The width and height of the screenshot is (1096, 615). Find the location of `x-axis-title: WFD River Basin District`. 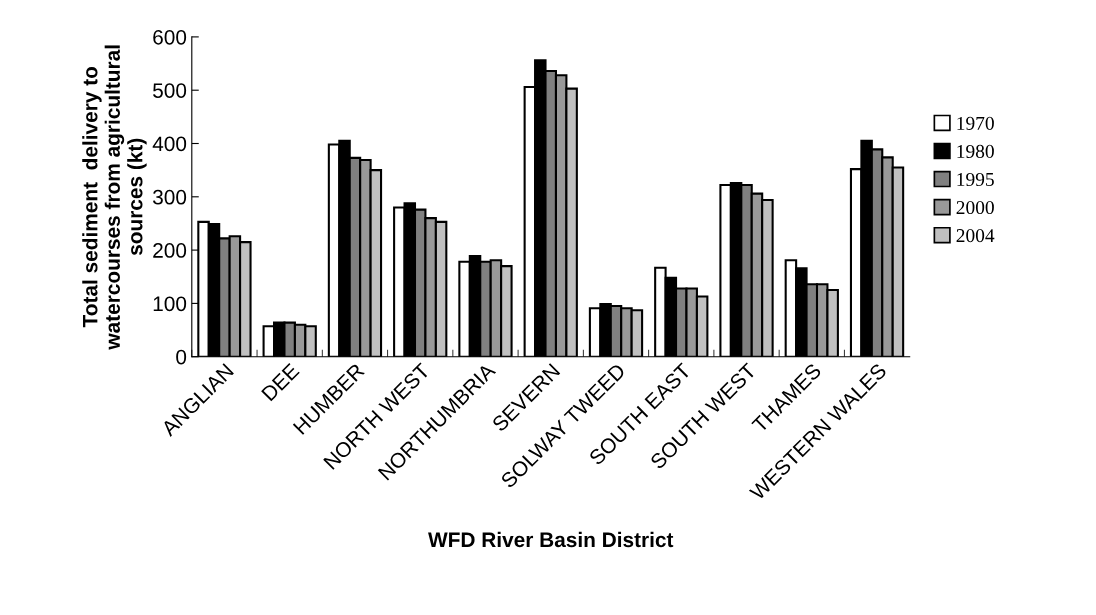

x-axis-title: WFD River Basin District is located at coordinates (551, 539).